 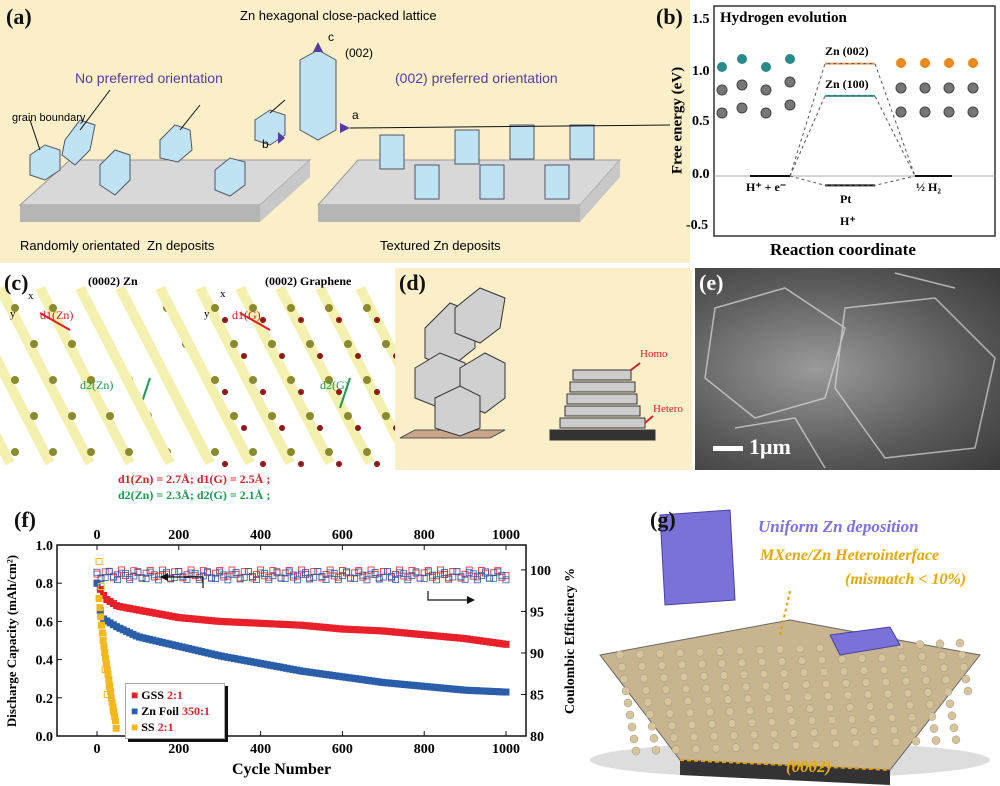 I want to click on legend-ratio: 350:1, so click(x=195, y=711).